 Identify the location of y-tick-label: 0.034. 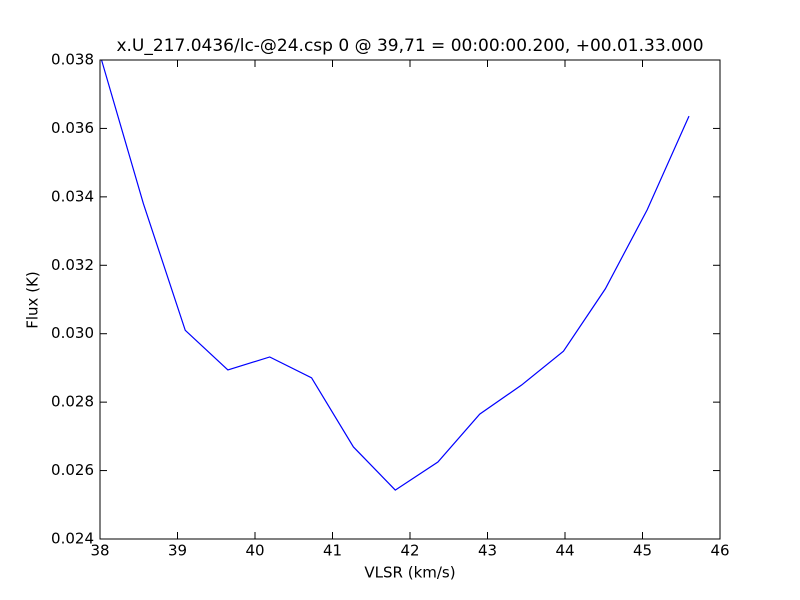
(72, 196).